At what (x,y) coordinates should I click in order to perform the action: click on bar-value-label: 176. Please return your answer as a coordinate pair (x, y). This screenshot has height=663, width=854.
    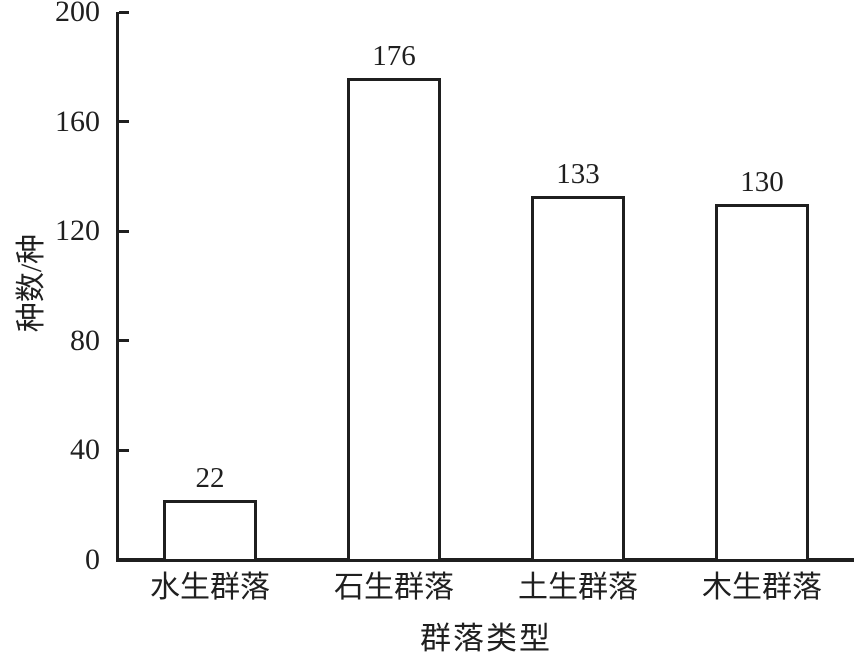
    Looking at the image, I should click on (394, 55).